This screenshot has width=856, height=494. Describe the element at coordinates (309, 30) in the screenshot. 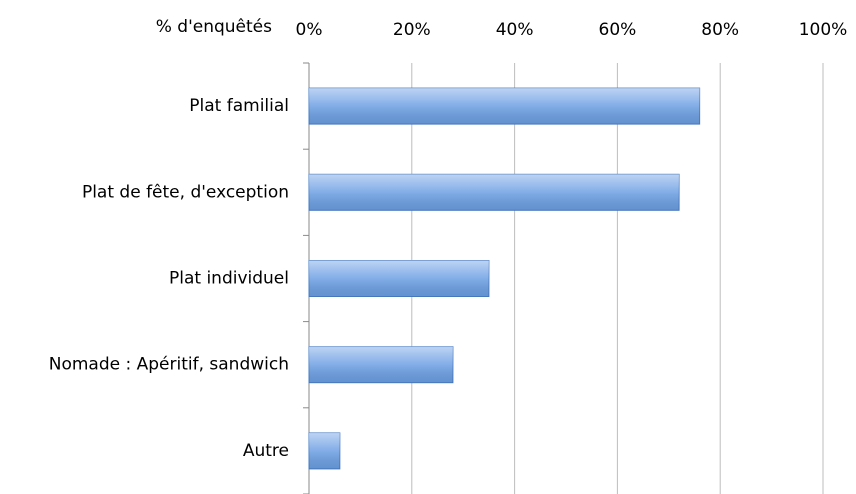

I see `x-tick-label: 0%` at that location.